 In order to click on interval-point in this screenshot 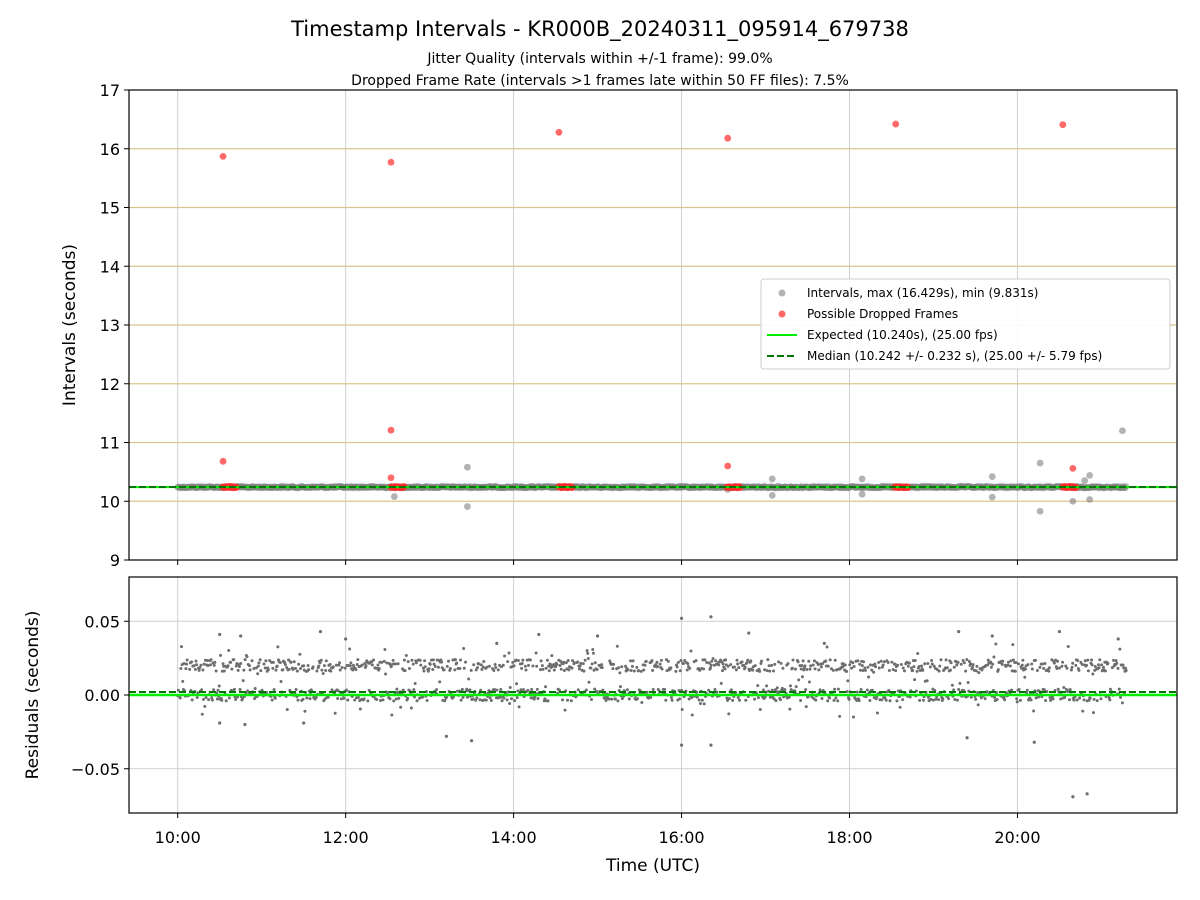, I will do `click(992, 476)`.